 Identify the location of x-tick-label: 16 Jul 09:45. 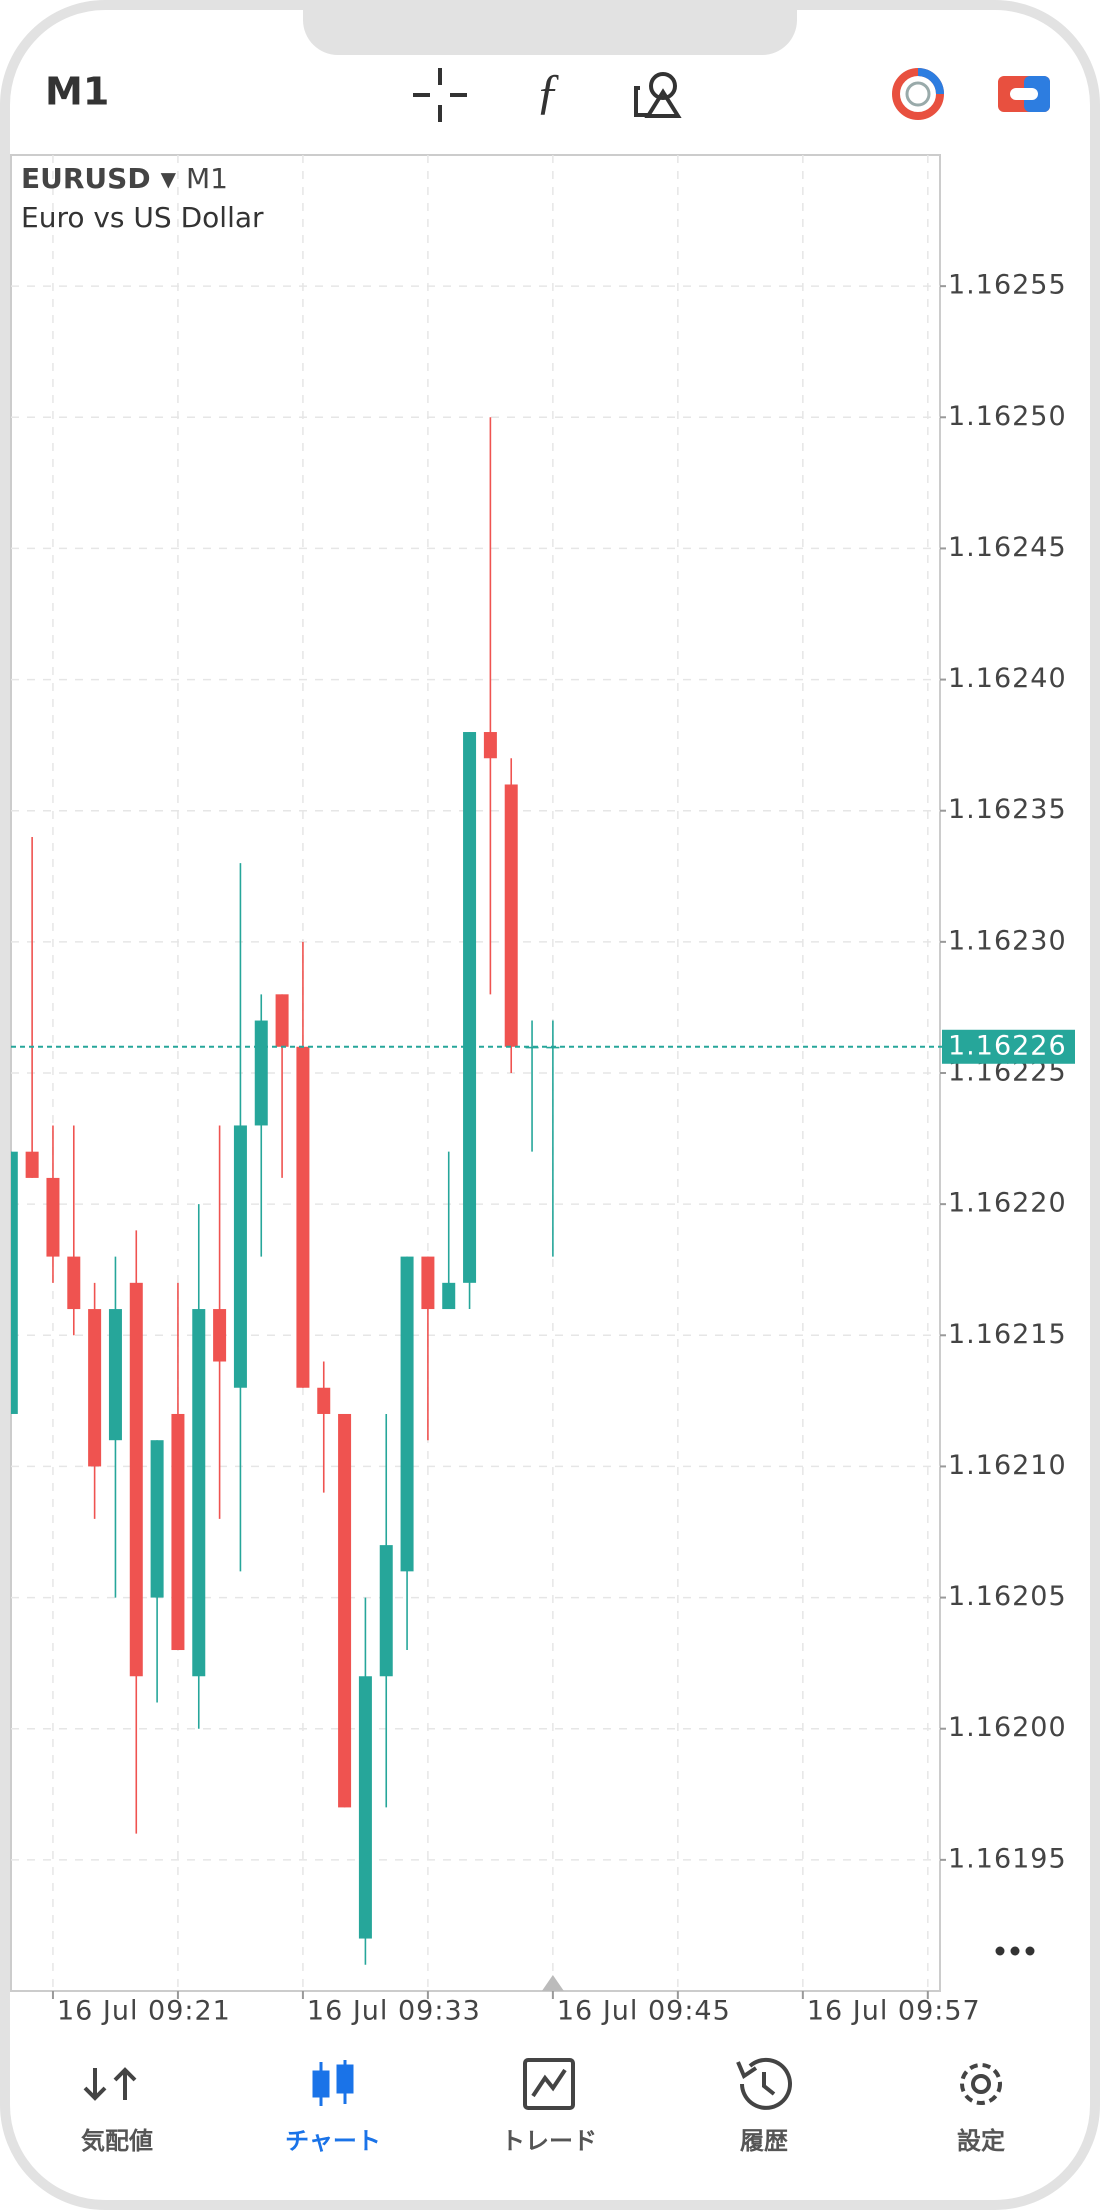
(644, 2011).